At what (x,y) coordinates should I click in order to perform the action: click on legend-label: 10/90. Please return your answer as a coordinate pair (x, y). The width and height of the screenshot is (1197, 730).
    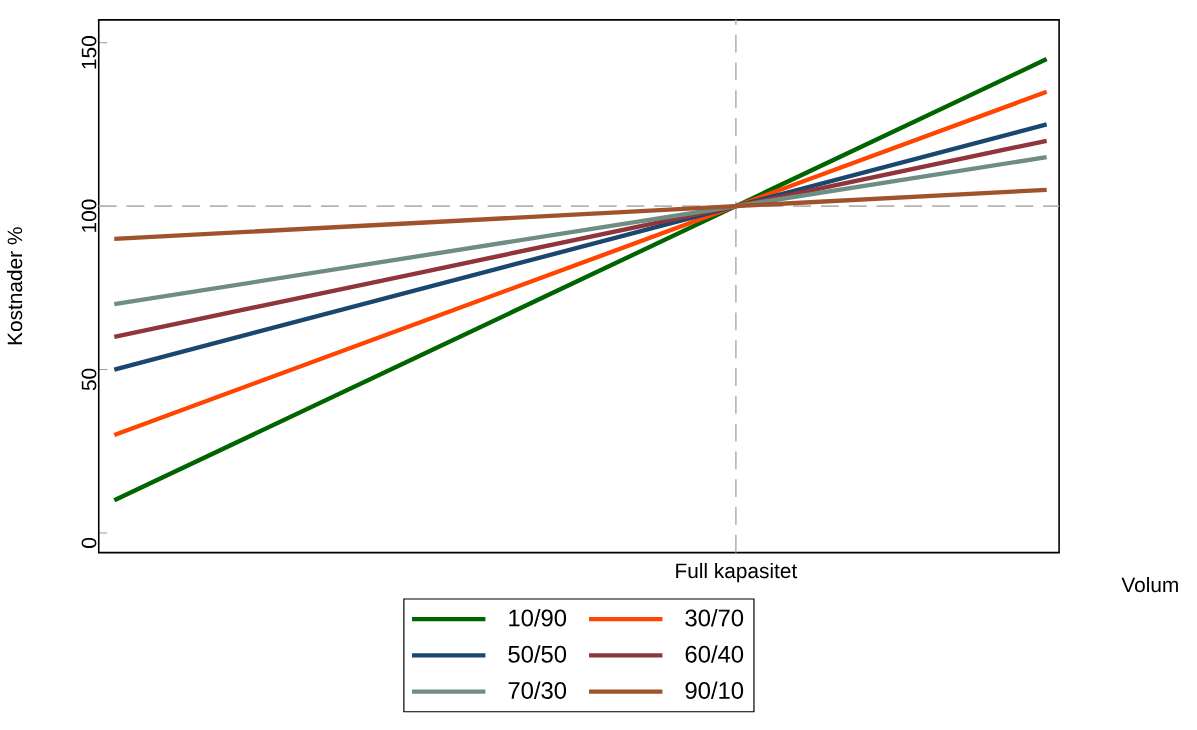
    Looking at the image, I should click on (538, 617).